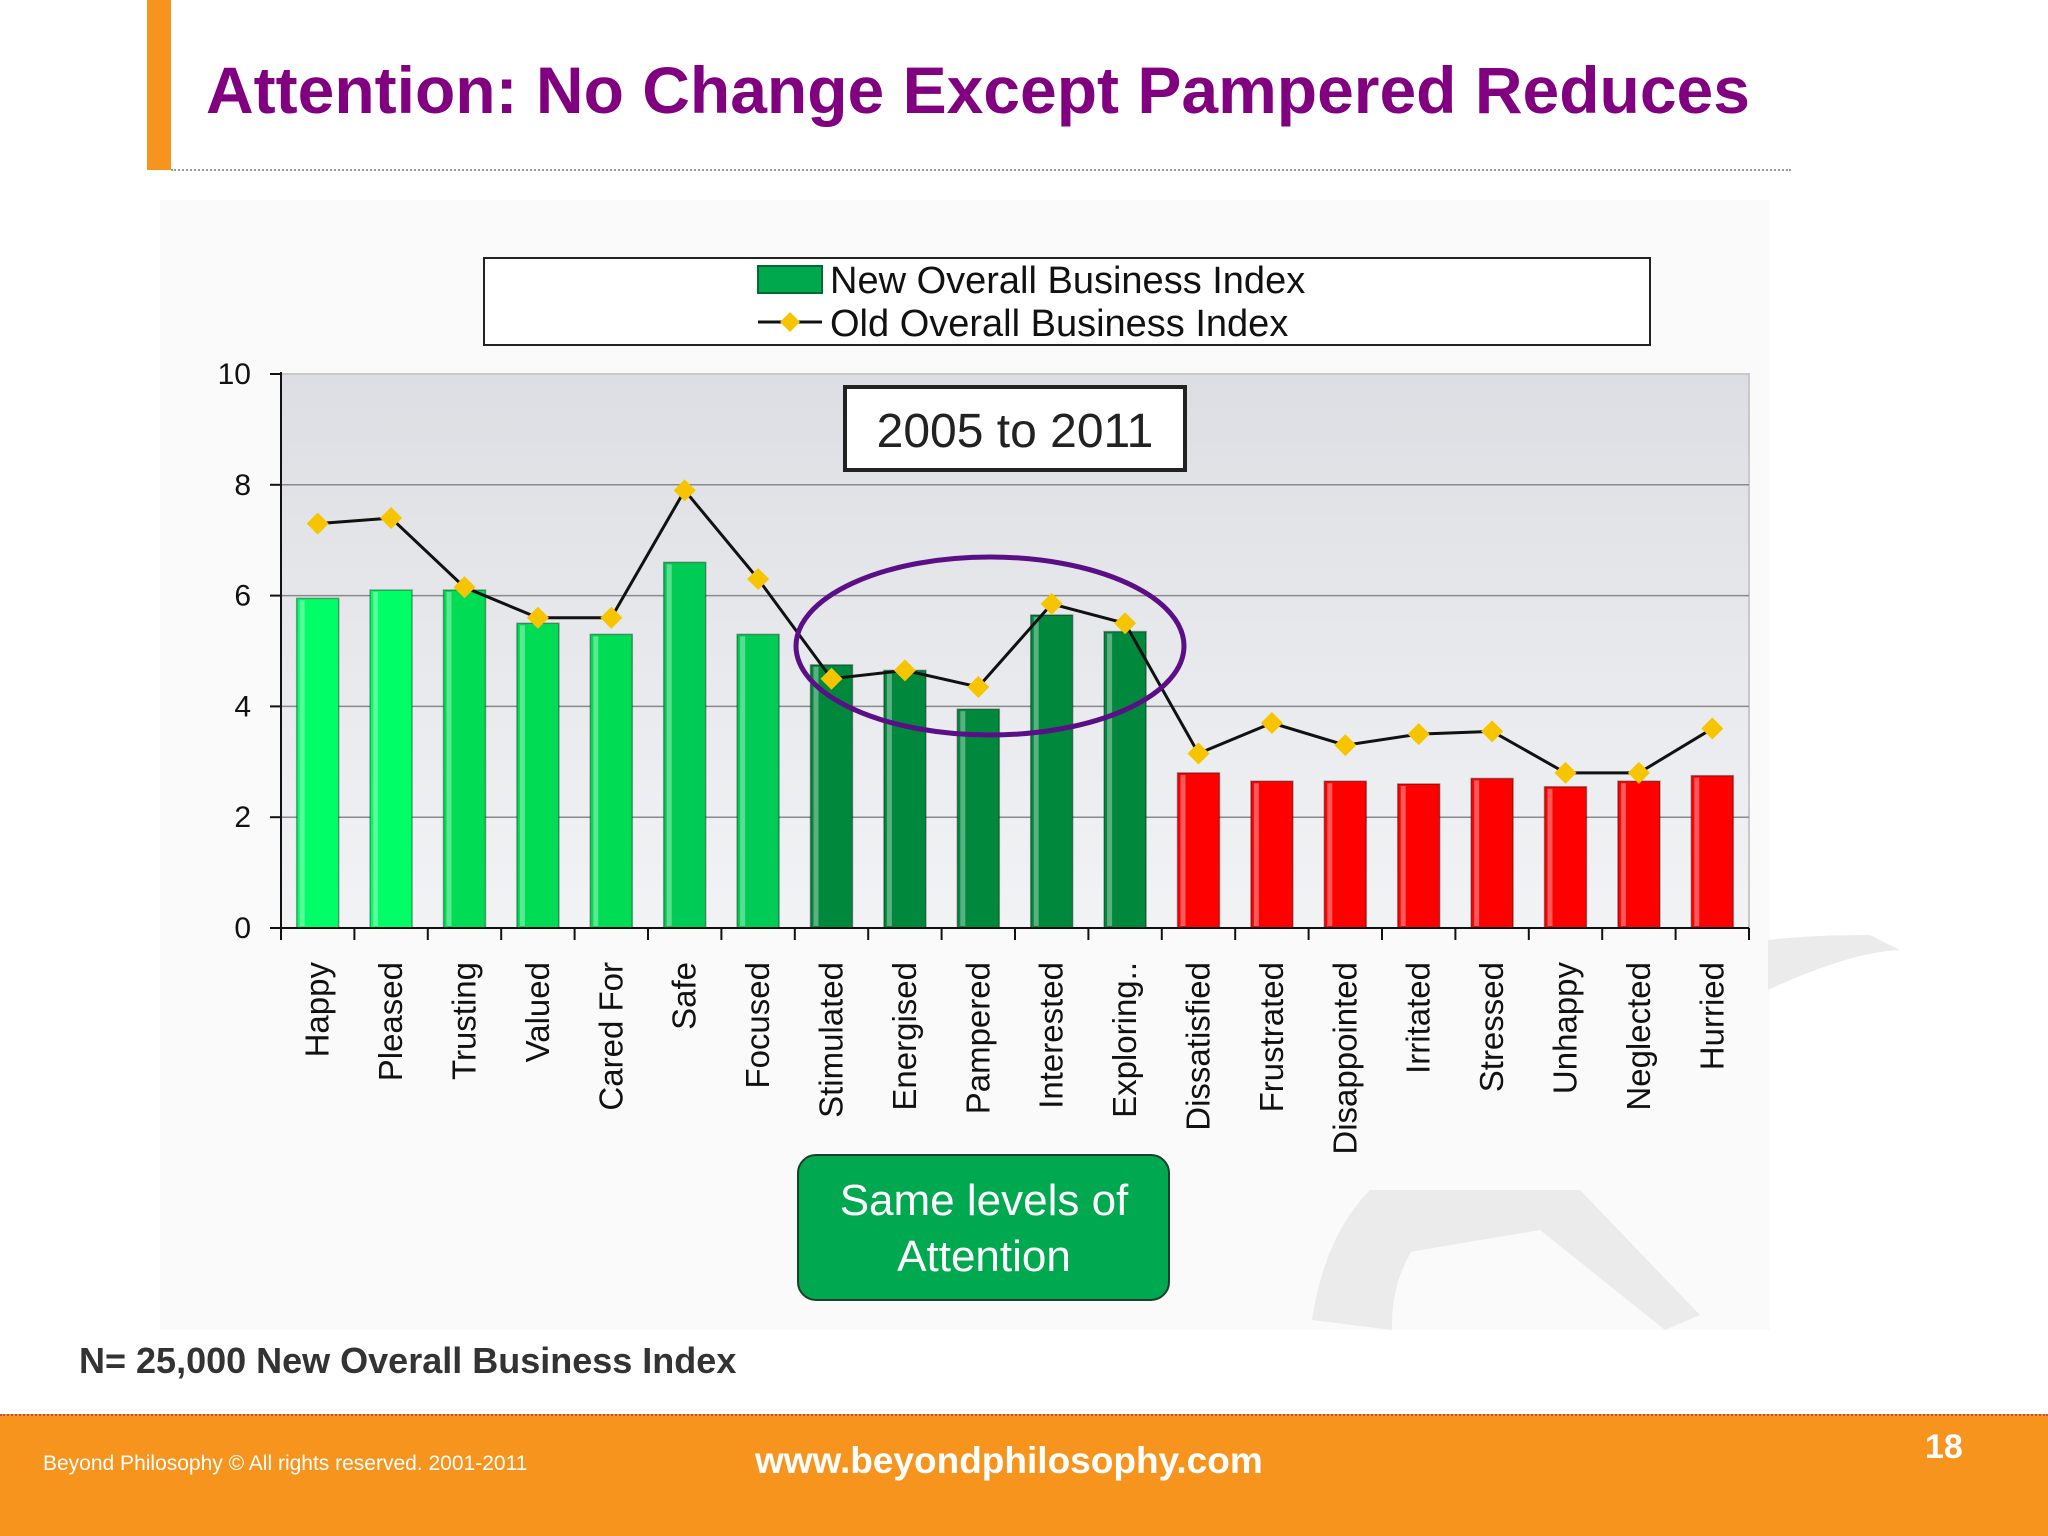 This screenshot has width=2048, height=1536. Describe the element at coordinates (757, 1025) in the screenshot. I see `x-tick-label: Focused` at that location.